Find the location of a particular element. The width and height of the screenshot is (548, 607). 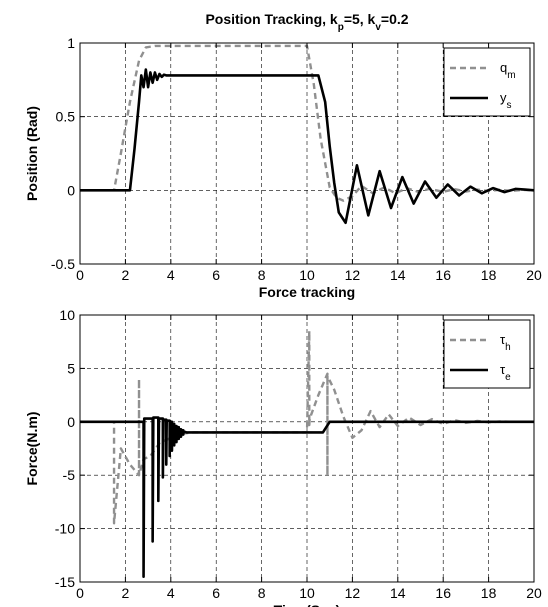

legend-label: τh is located at coordinates (505, 342).